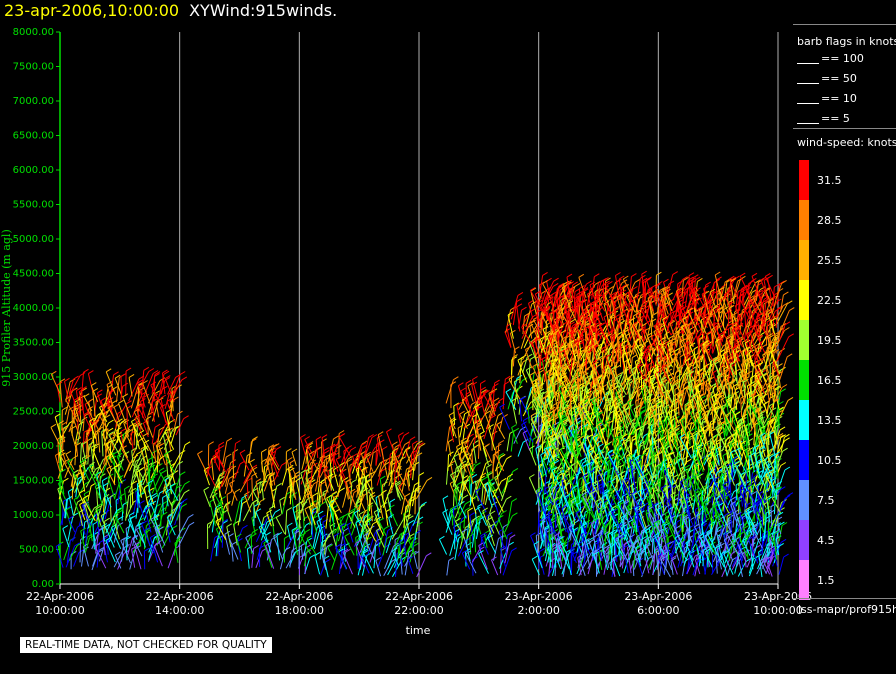 Image resolution: width=896 pixels, height=674 pixels. Describe the element at coordinates (658, 596) in the screenshot. I see `x-tick-date: 23-Apr-2006` at that location.